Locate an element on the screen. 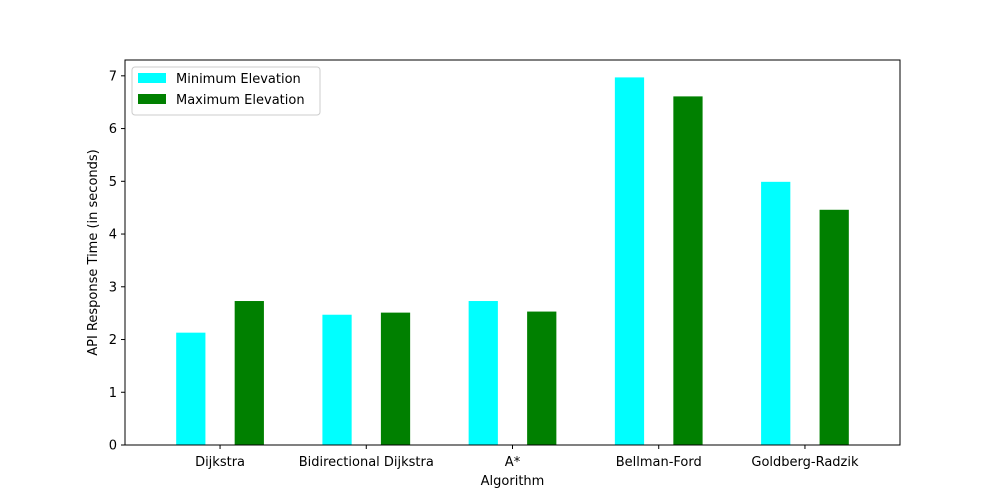 This screenshot has width=1000, height=500. y-axis-label: API Response Time (in seconds) is located at coordinates (93, 252).